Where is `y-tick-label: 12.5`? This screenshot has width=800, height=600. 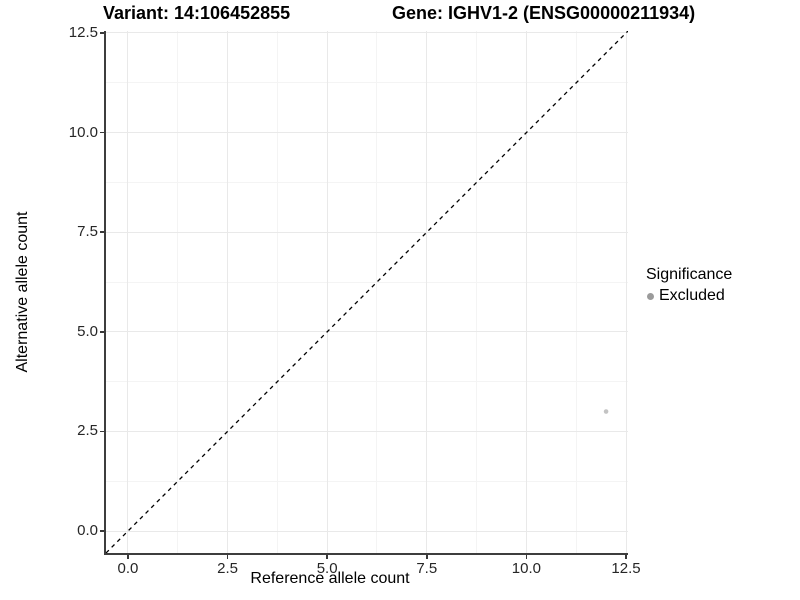
y-tick-label: 12.5 is located at coordinates (83, 32).